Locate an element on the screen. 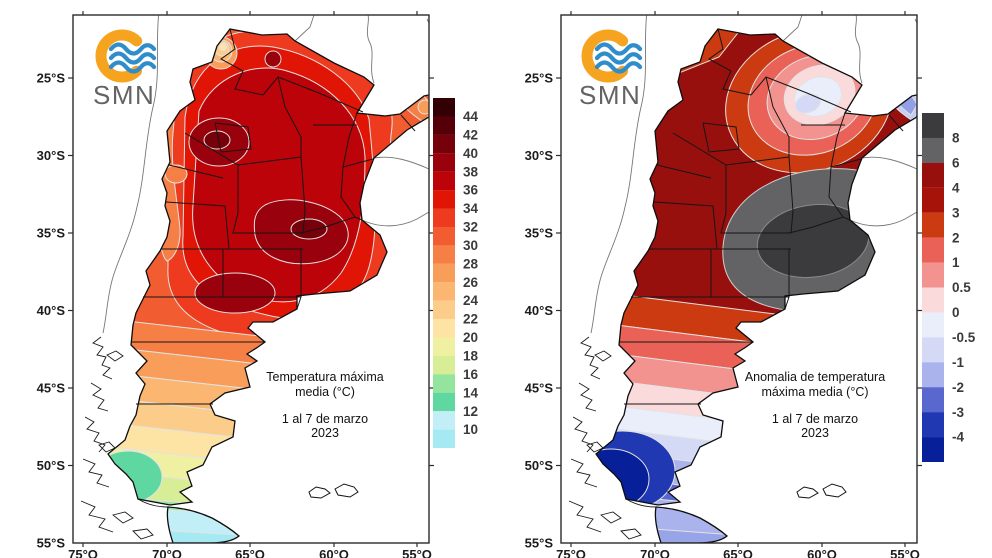 The height and width of the screenshot is (558, 992). colorbar-label: 4 is located at coordinates (956, 187).